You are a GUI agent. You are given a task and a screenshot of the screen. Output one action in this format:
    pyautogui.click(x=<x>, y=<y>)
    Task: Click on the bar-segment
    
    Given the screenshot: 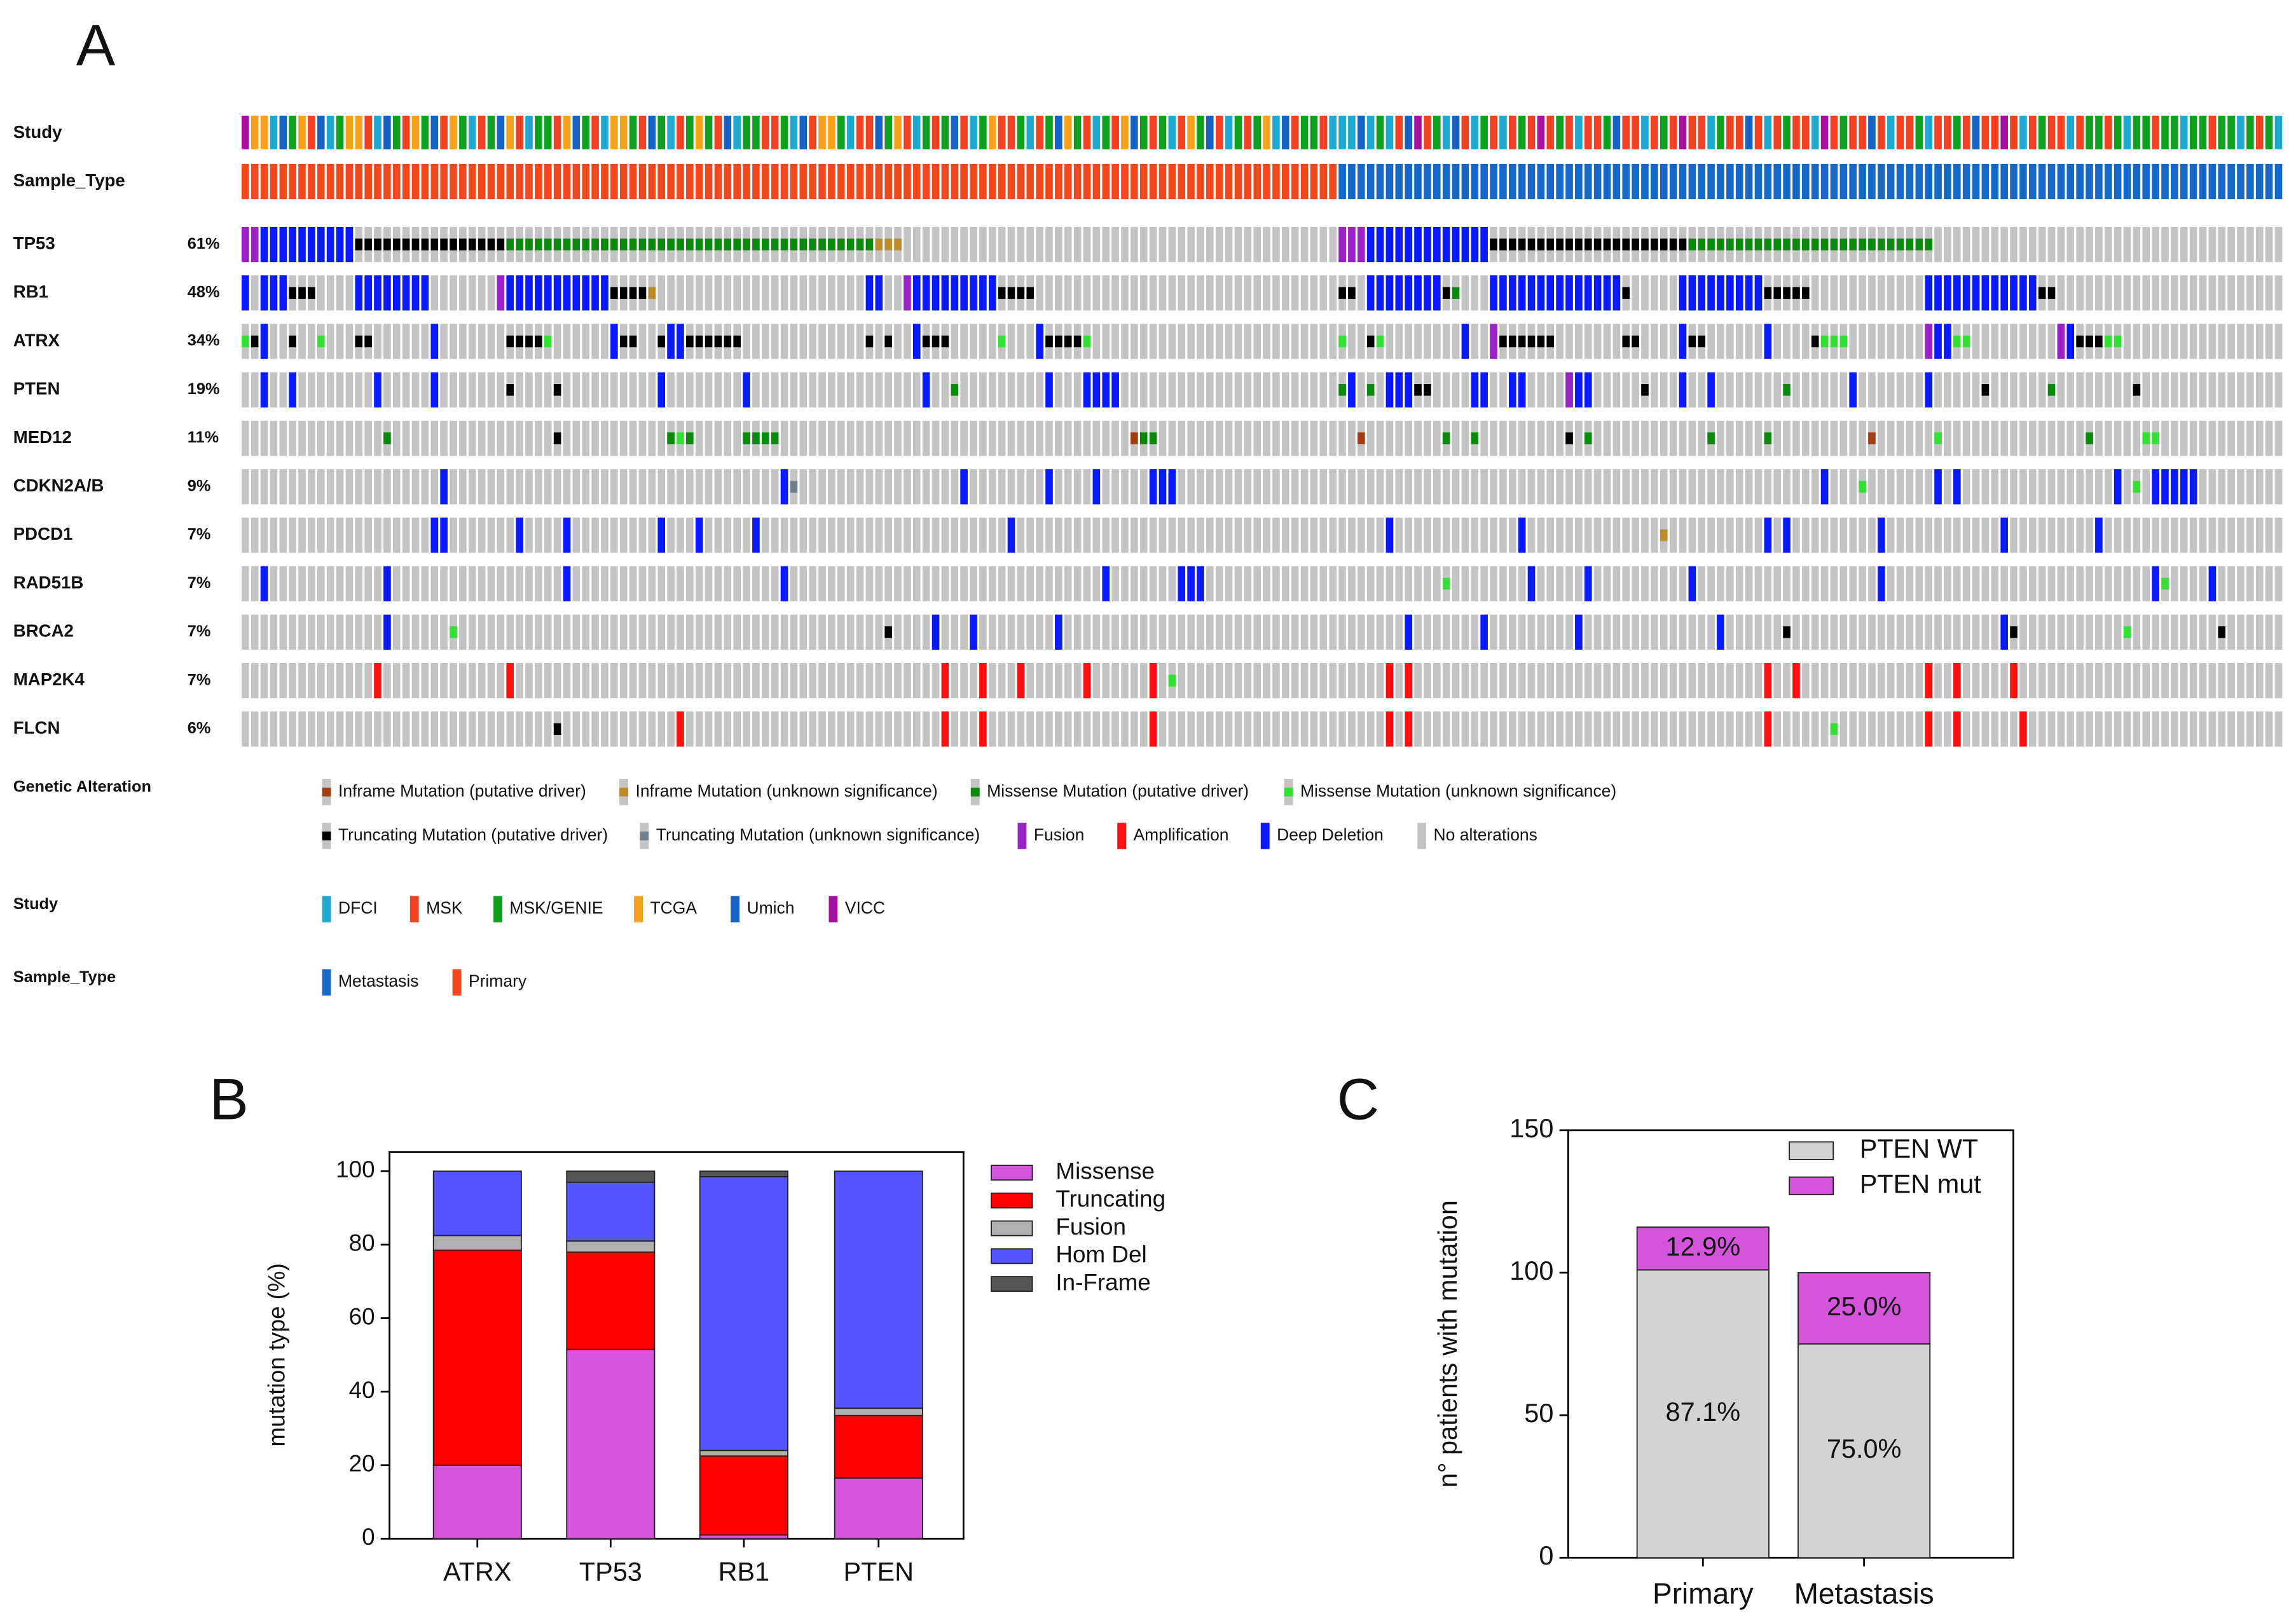 What is the action you would take?
    pyautogui.click(x=611, y=1300)
    